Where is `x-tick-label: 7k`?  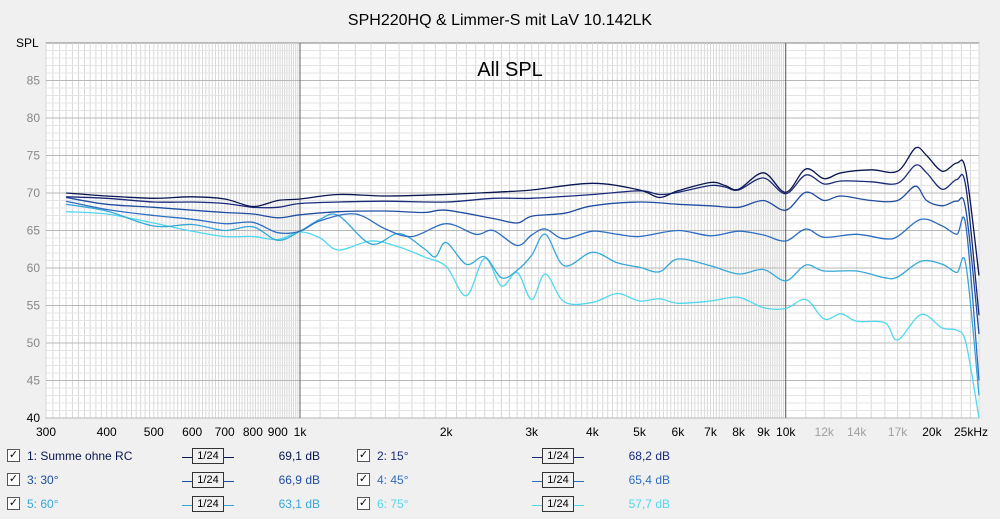
x-tick-label: 7k is located at coordinates (711, 432).